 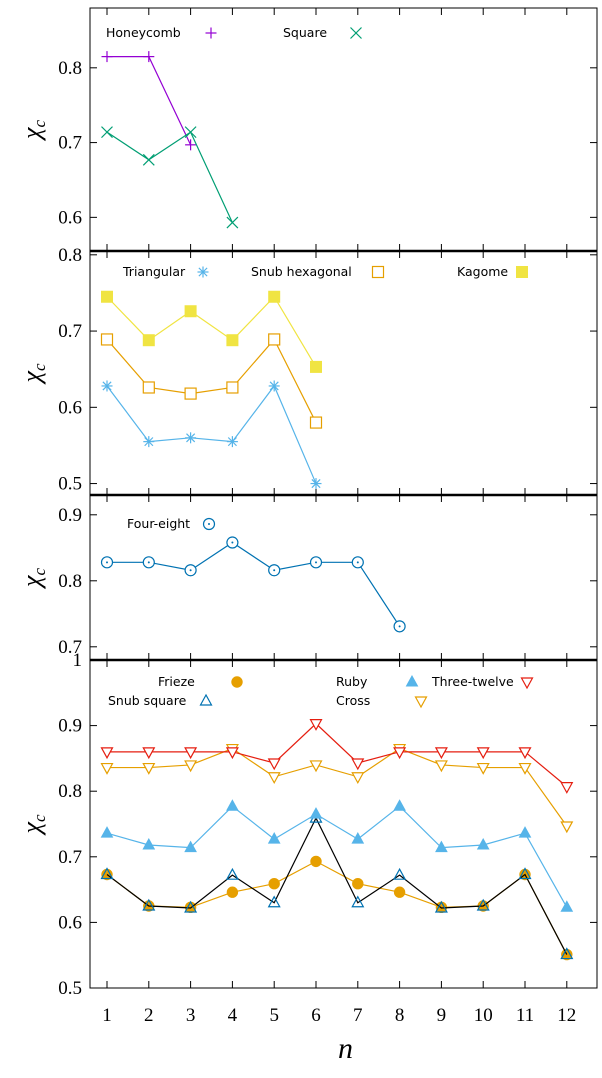 I want to click on legend-entry: Snub hexagonal, so click(x=318, y=271).